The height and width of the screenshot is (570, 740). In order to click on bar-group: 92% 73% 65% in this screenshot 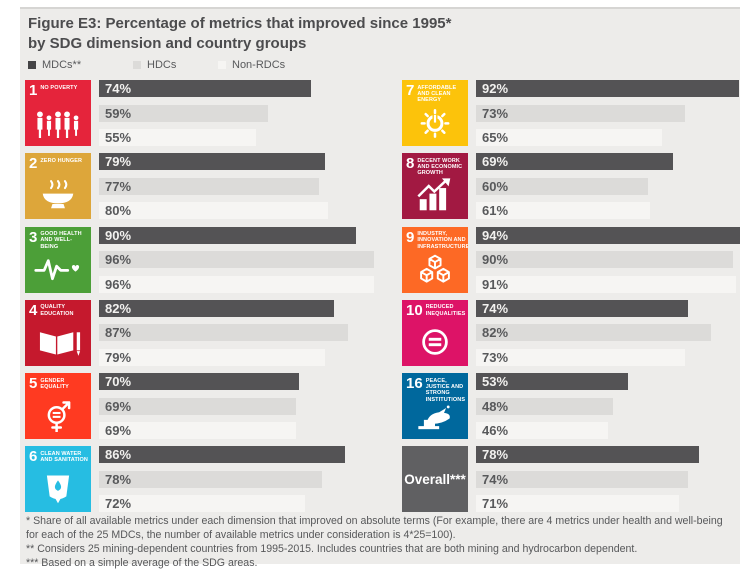, I will do `click(608, 113)`.